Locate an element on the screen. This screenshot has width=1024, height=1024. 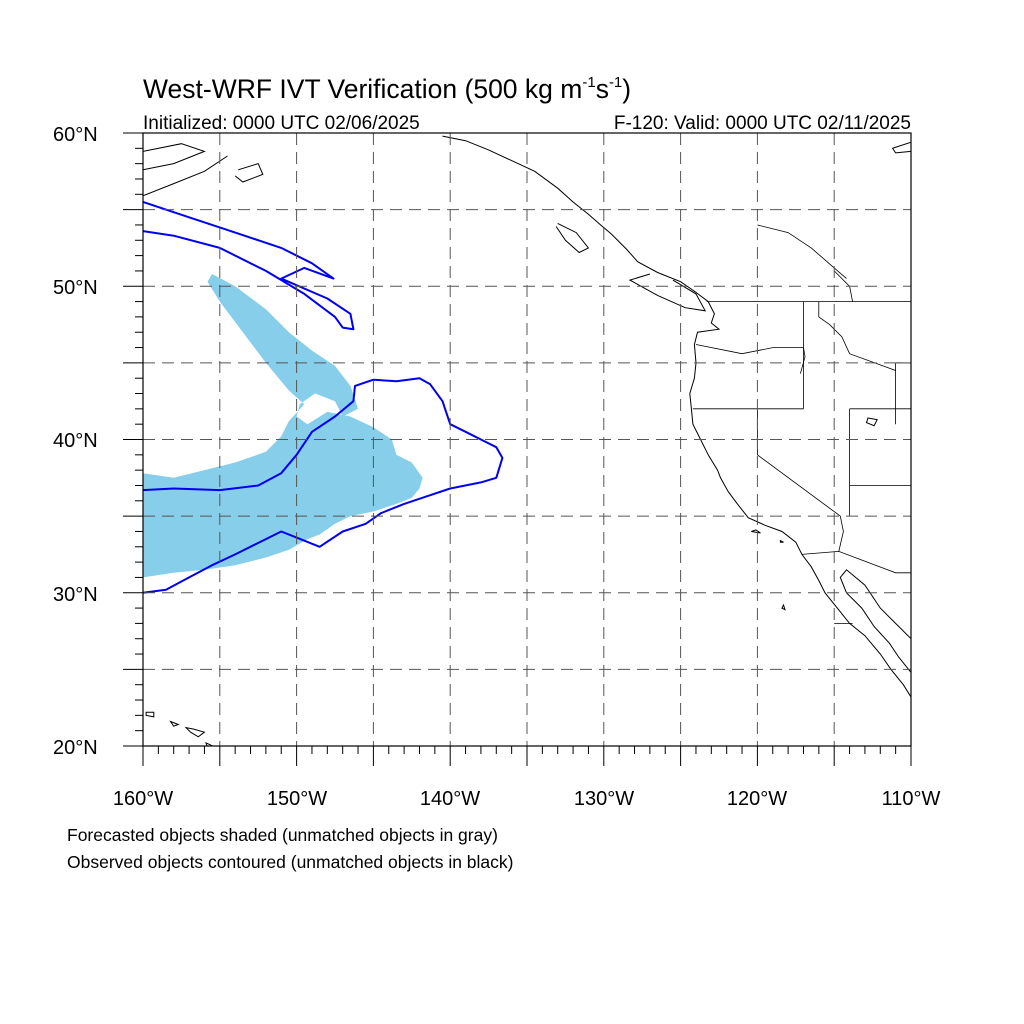
lon-label-120w: 120°W is located at coordinates (757, 799).